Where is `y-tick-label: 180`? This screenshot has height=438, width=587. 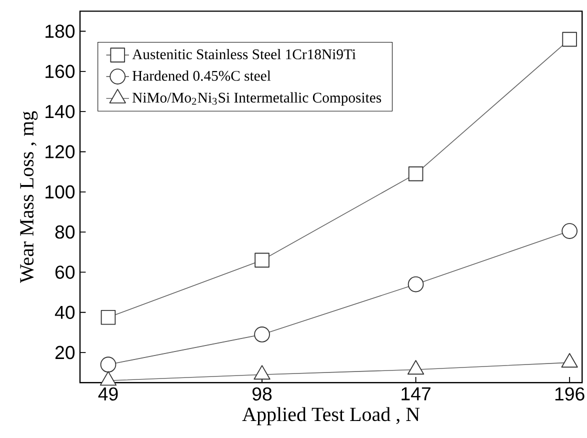 y-tick-label: 180 is located at coordinates (60, 31).